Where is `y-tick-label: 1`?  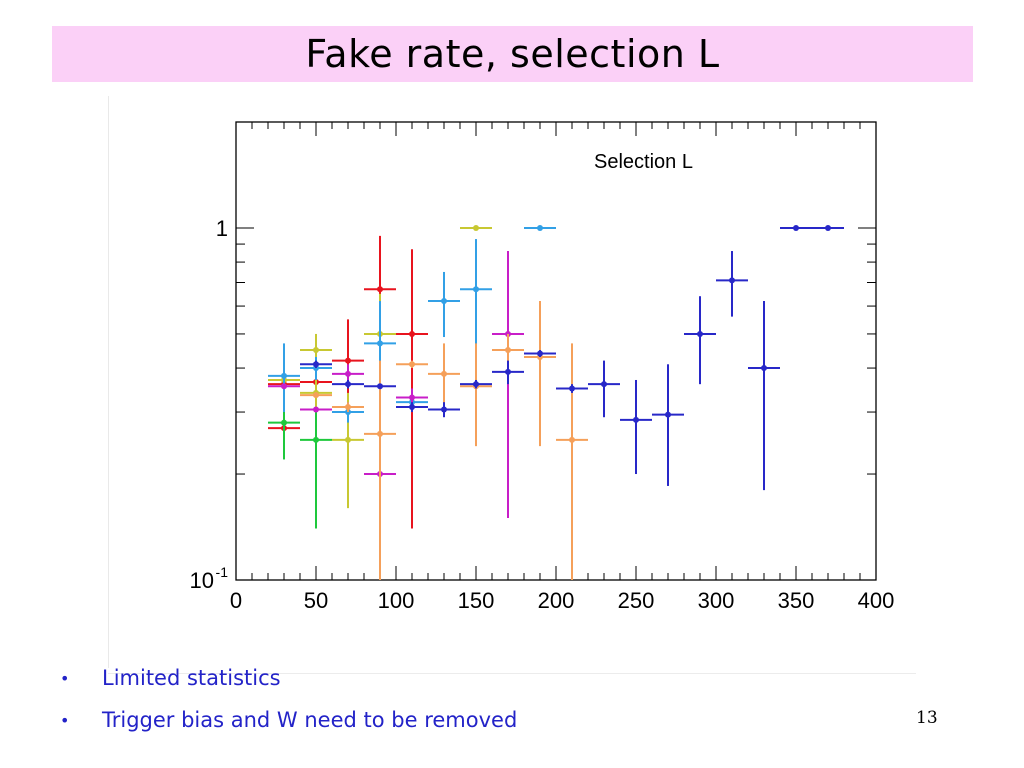
y-tick-label: 1 is located at coordinates (222, 228).